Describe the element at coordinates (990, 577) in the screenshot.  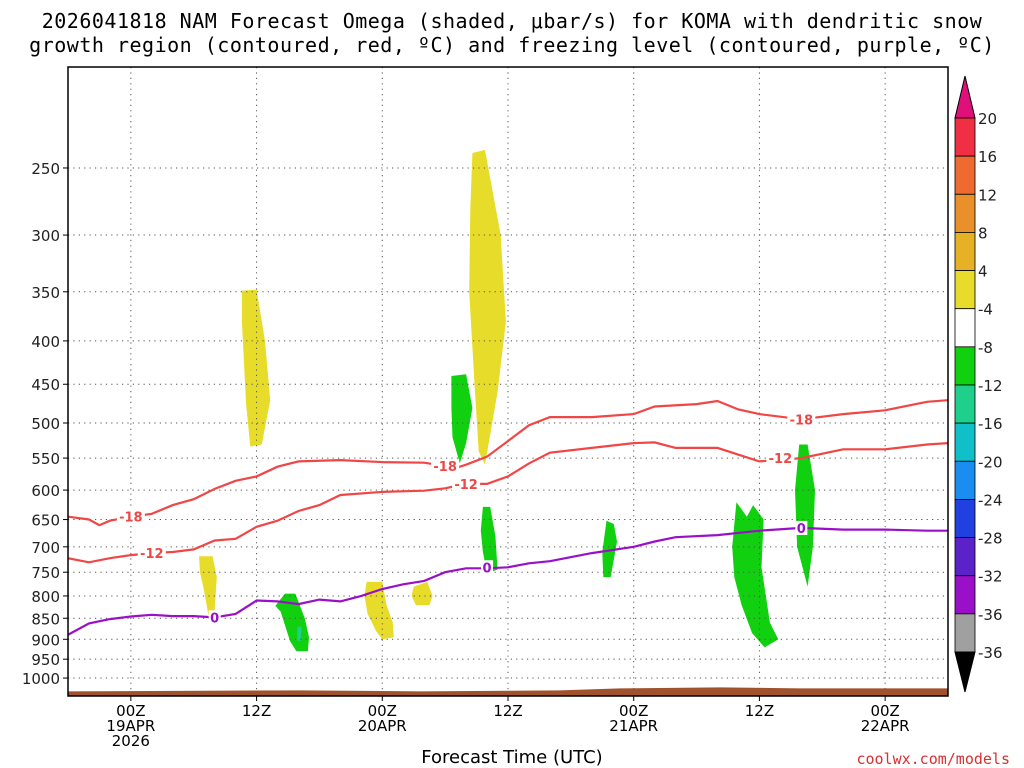
I see `colorbar-label: -32` at that location.